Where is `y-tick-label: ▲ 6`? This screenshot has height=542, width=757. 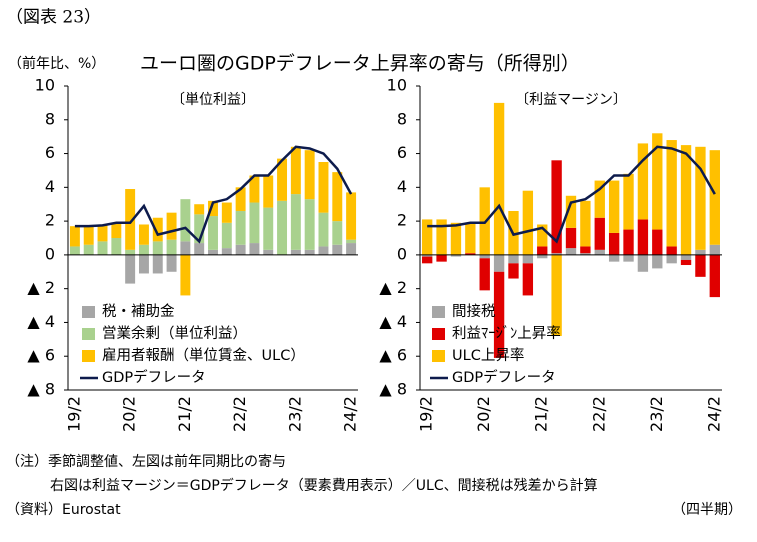
y-tick-label: ▲ 6 is located at coordinates (393, 355).